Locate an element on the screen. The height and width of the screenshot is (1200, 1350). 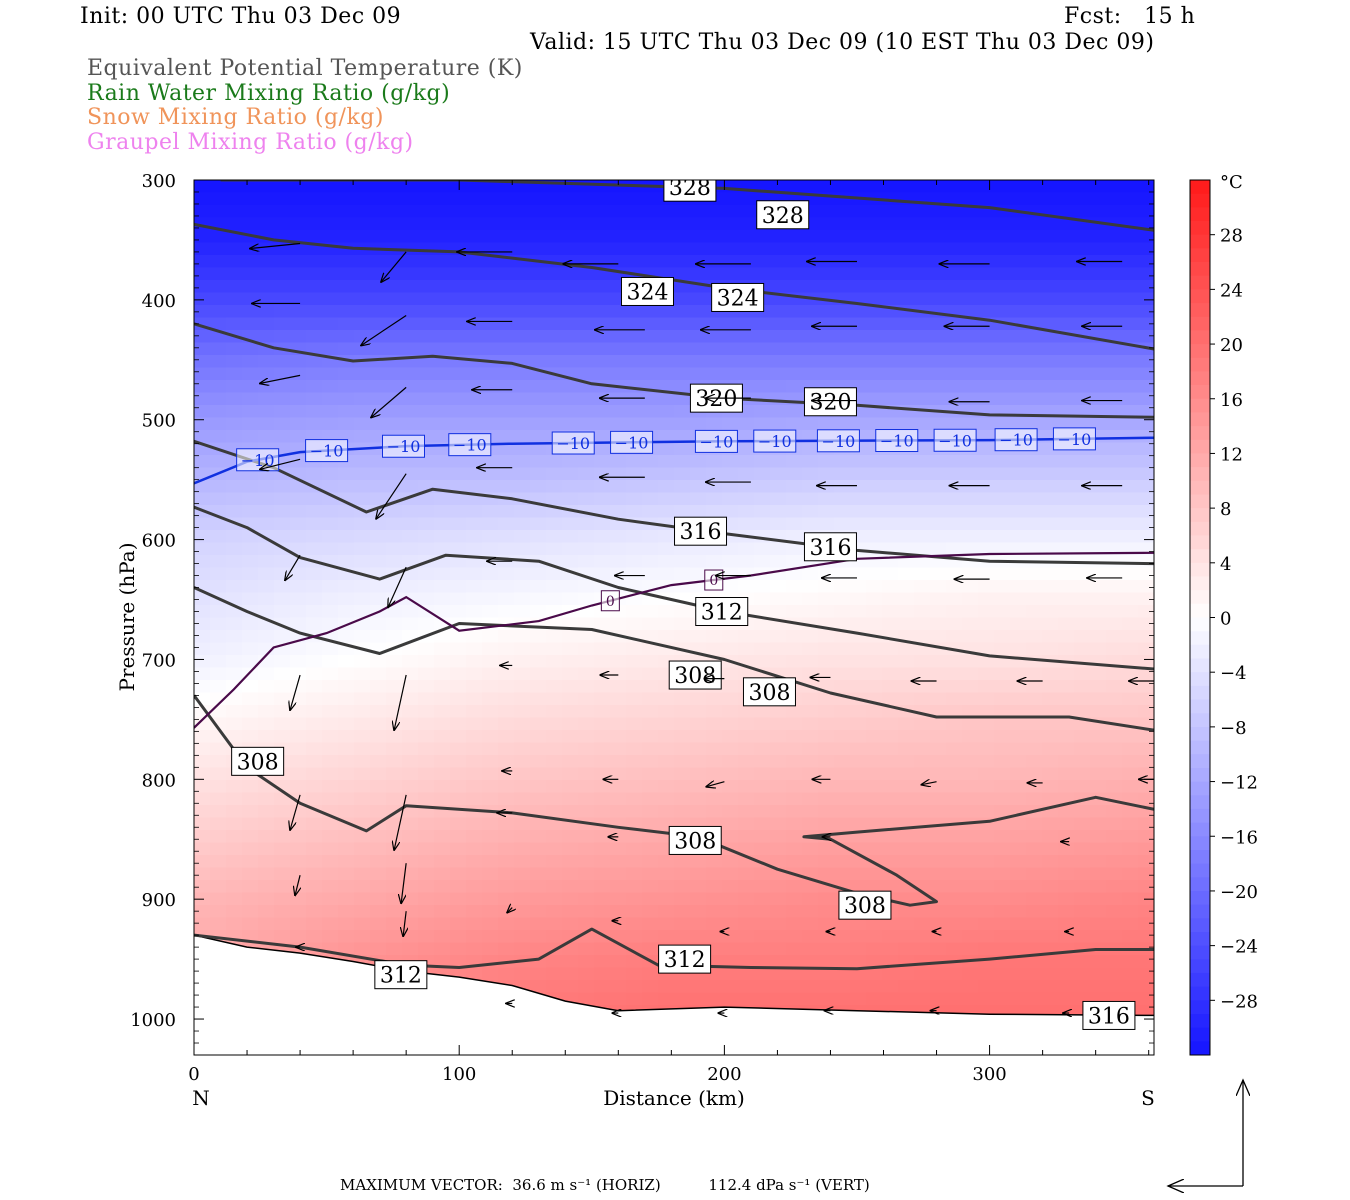
colorbar-swatch is located at coordinates (1200, 1048).